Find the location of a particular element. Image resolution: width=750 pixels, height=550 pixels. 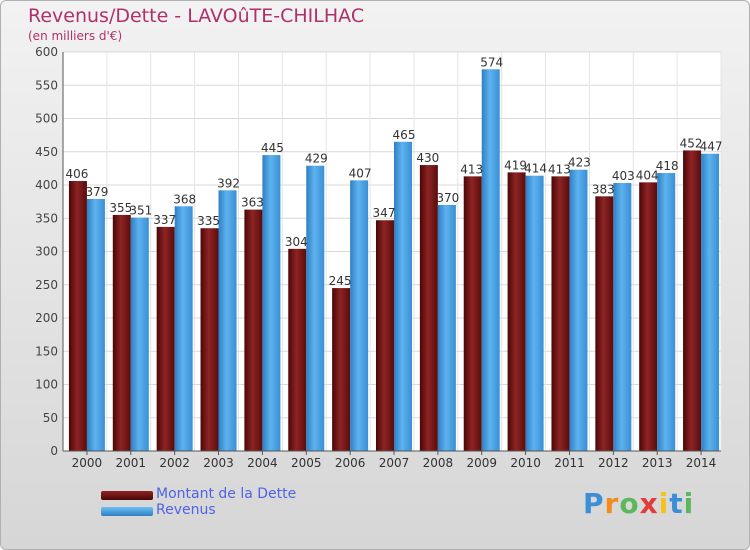

data-label: 407 is located at coordinates (360, 173).